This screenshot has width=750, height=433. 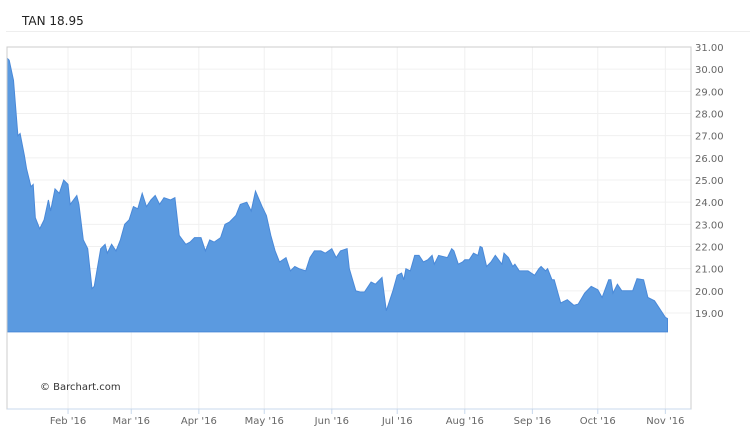 What do you see at coordinates (709, 270) in the screenshot?
I see `y-tick-label: 21.00` at bounding box center [709, 270].